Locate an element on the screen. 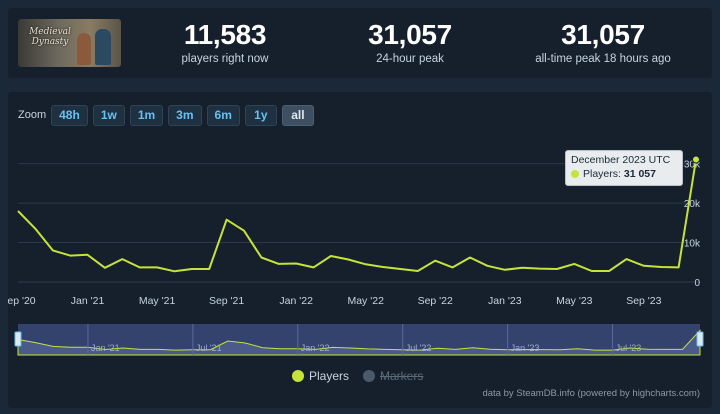  game-logo-text: Medieval Dynasty is located at coordinates (50, 37).